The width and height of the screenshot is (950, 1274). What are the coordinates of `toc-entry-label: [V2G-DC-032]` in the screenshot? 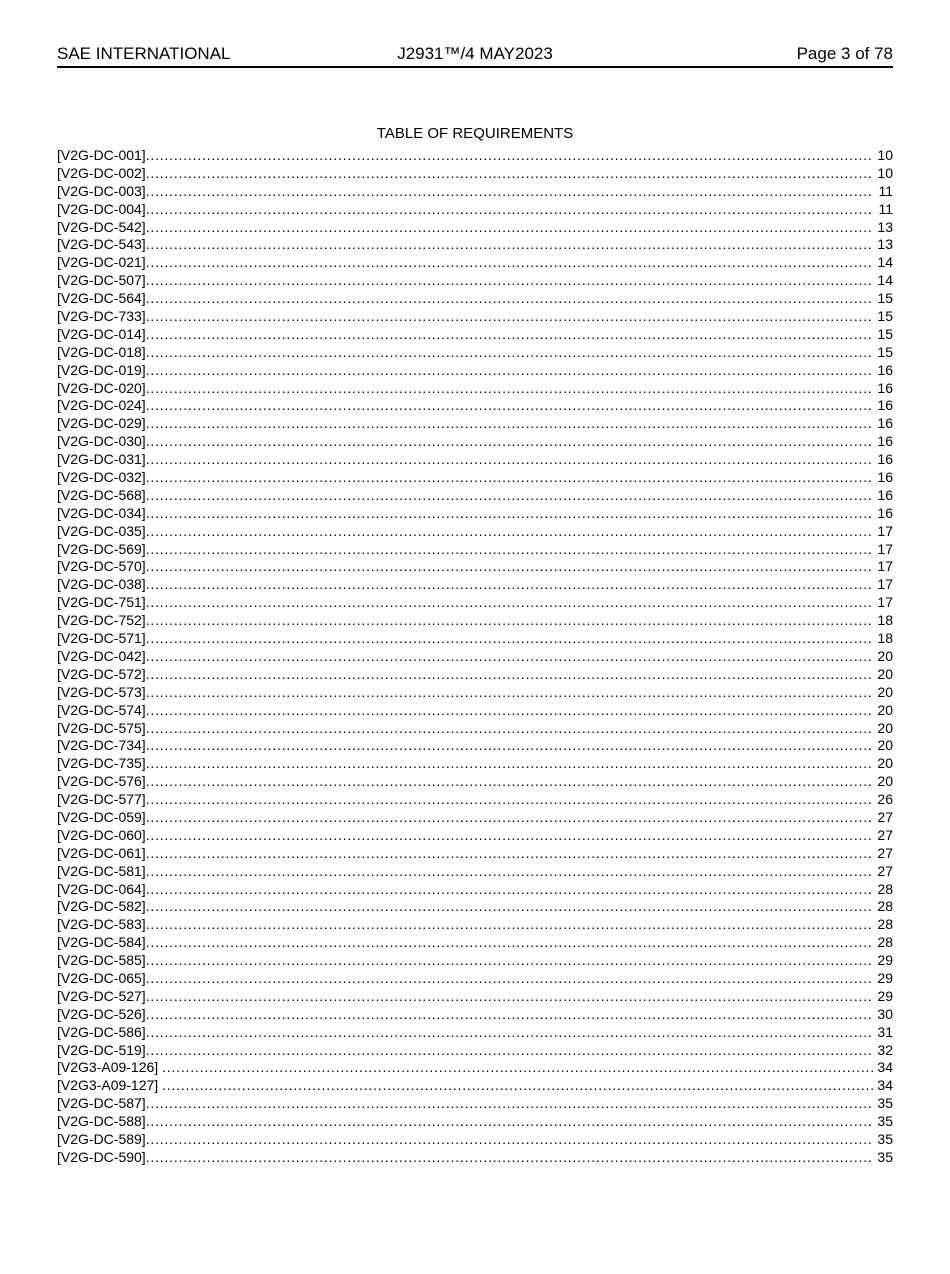 It's located at (101, 477).